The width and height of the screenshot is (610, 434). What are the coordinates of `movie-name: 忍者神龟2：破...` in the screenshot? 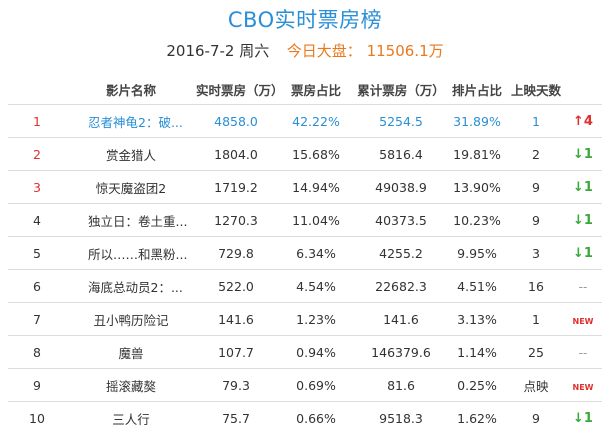 It's located at (131, 121).